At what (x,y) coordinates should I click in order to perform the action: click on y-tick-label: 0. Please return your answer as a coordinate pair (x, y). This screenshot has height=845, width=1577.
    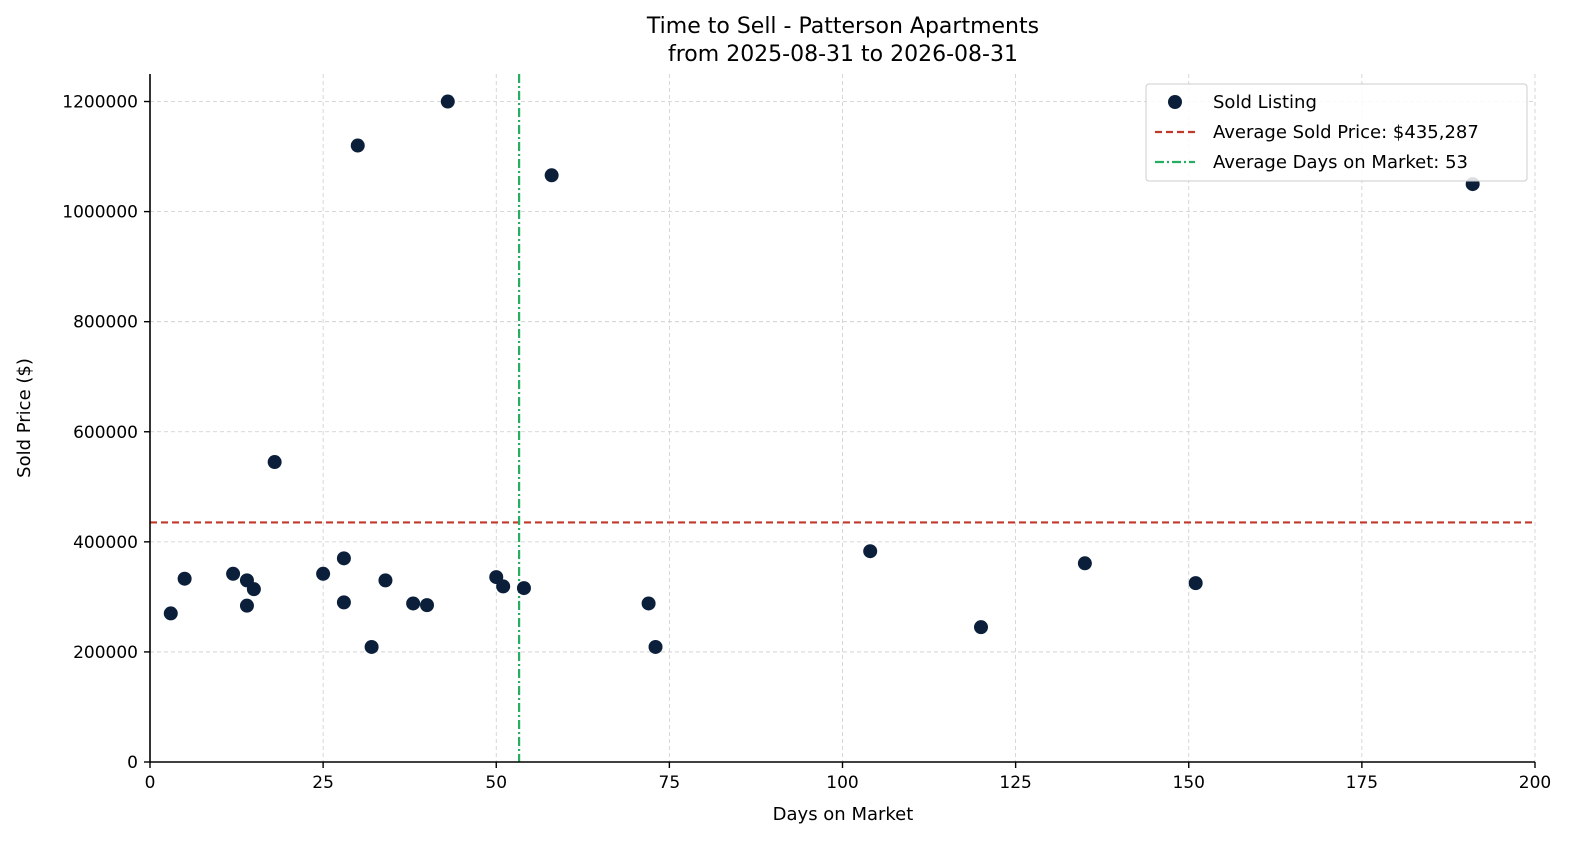
    Looking at the image, I should click on (132, 763).